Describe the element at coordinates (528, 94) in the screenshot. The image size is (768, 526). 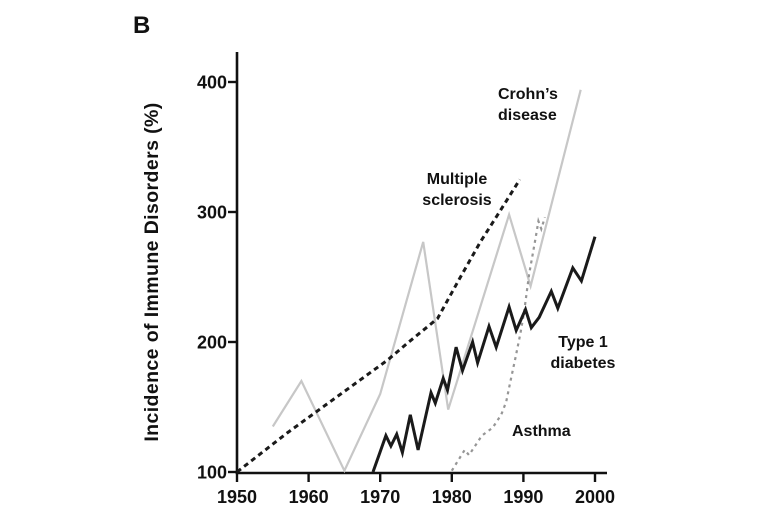
I see `crohns-disease-label: Crohn’s` at that location.